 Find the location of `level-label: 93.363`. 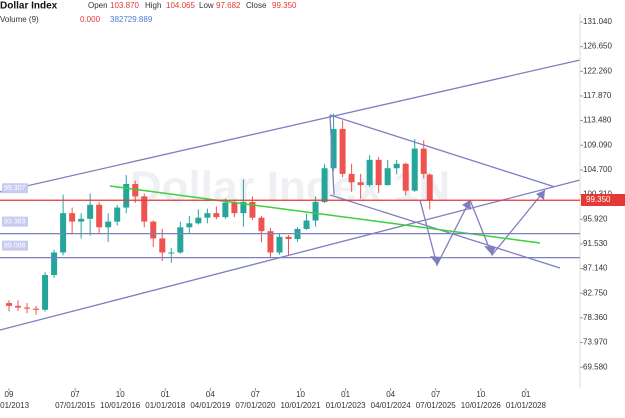

level-label: 93.363 is located at coordinates (15, 221).